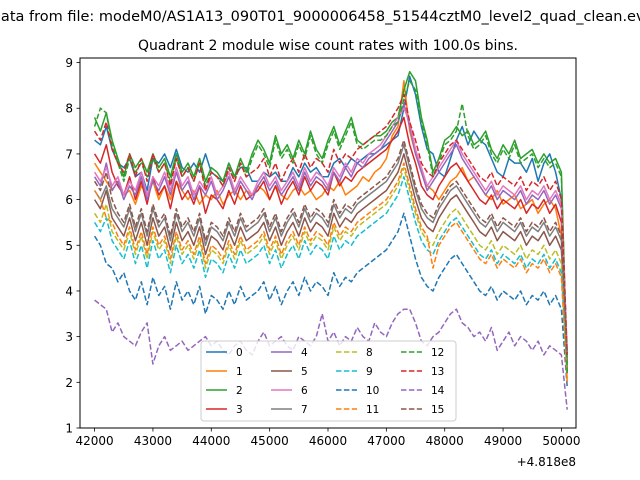  Describe the element at coordinates (437, 372) in the screenshot. I see `legend-label-13: 13` at that location.